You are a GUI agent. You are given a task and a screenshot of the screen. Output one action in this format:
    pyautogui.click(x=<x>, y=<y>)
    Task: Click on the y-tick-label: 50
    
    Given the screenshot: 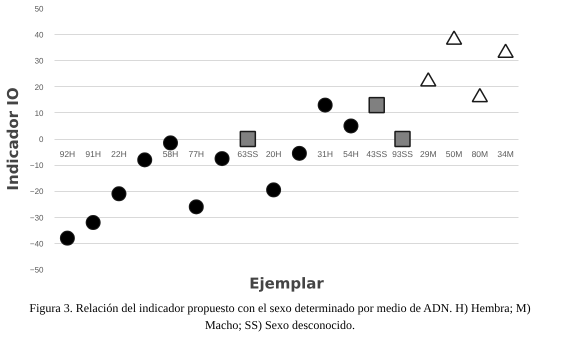 What is the action you would take?
    pyautogui.click(x=39, y=9)
    